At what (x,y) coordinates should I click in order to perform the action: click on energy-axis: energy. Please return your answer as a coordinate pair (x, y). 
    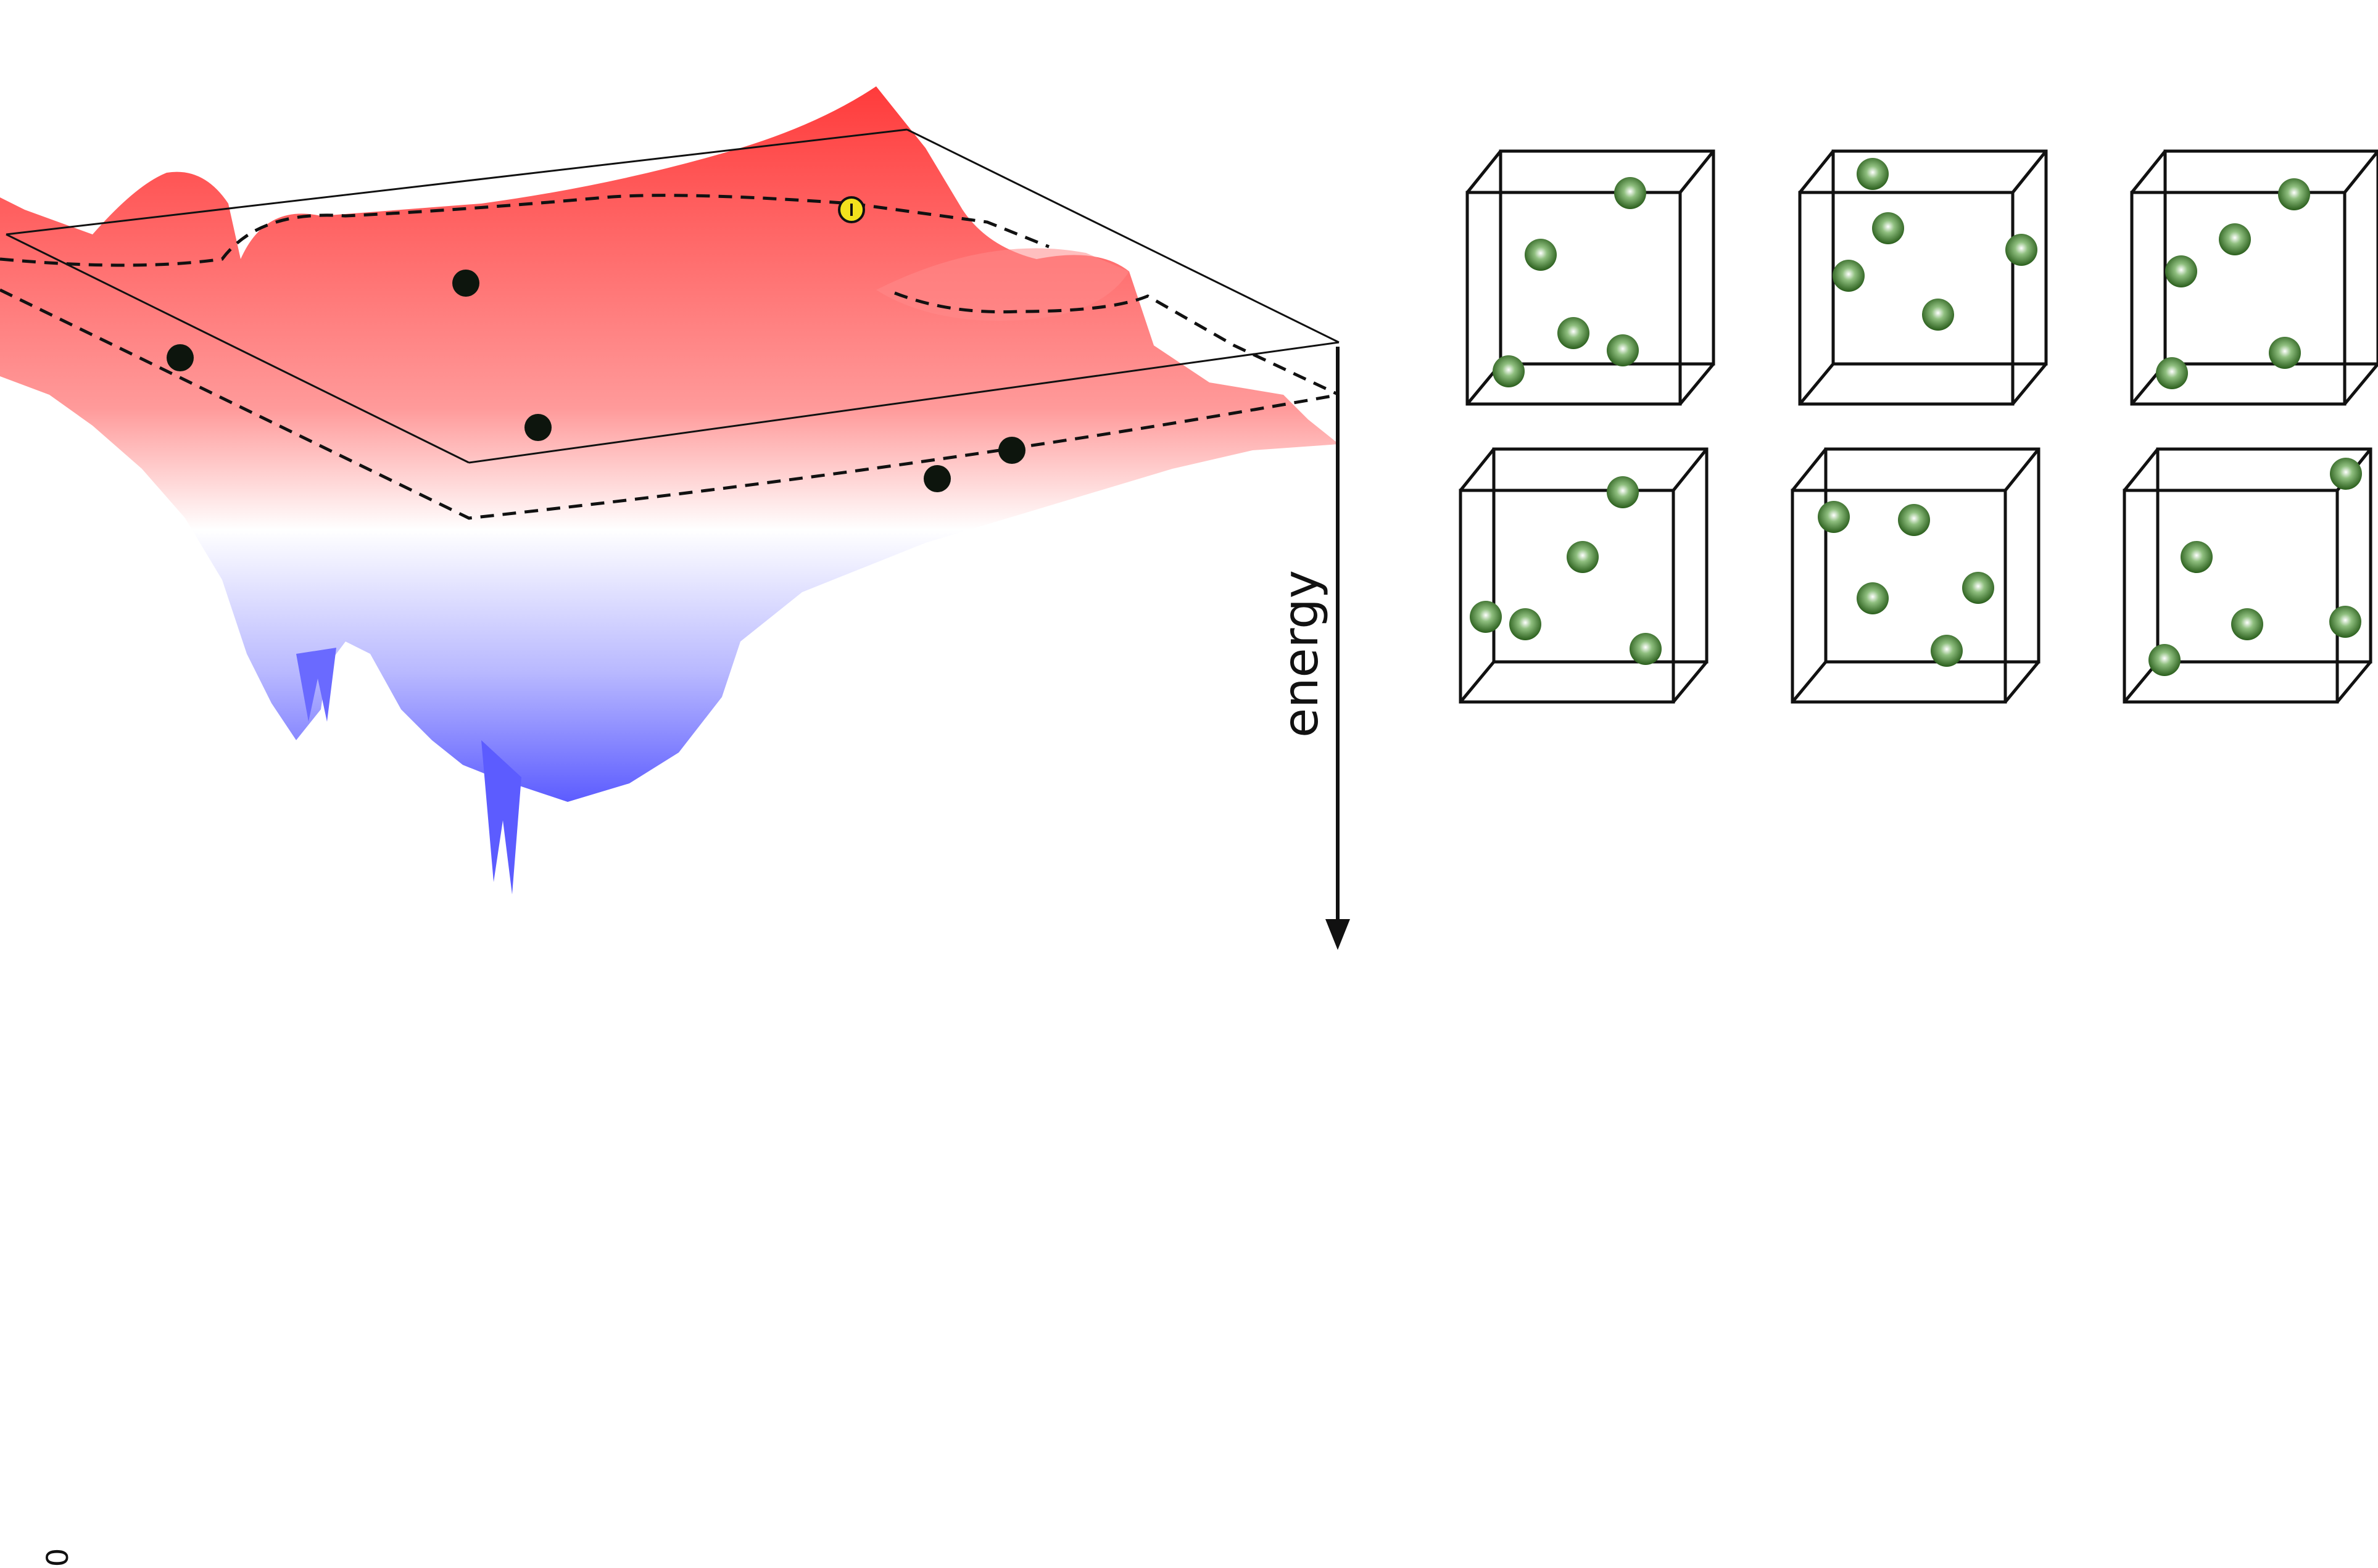
    Looking at the image, I should click on (1312, 648).